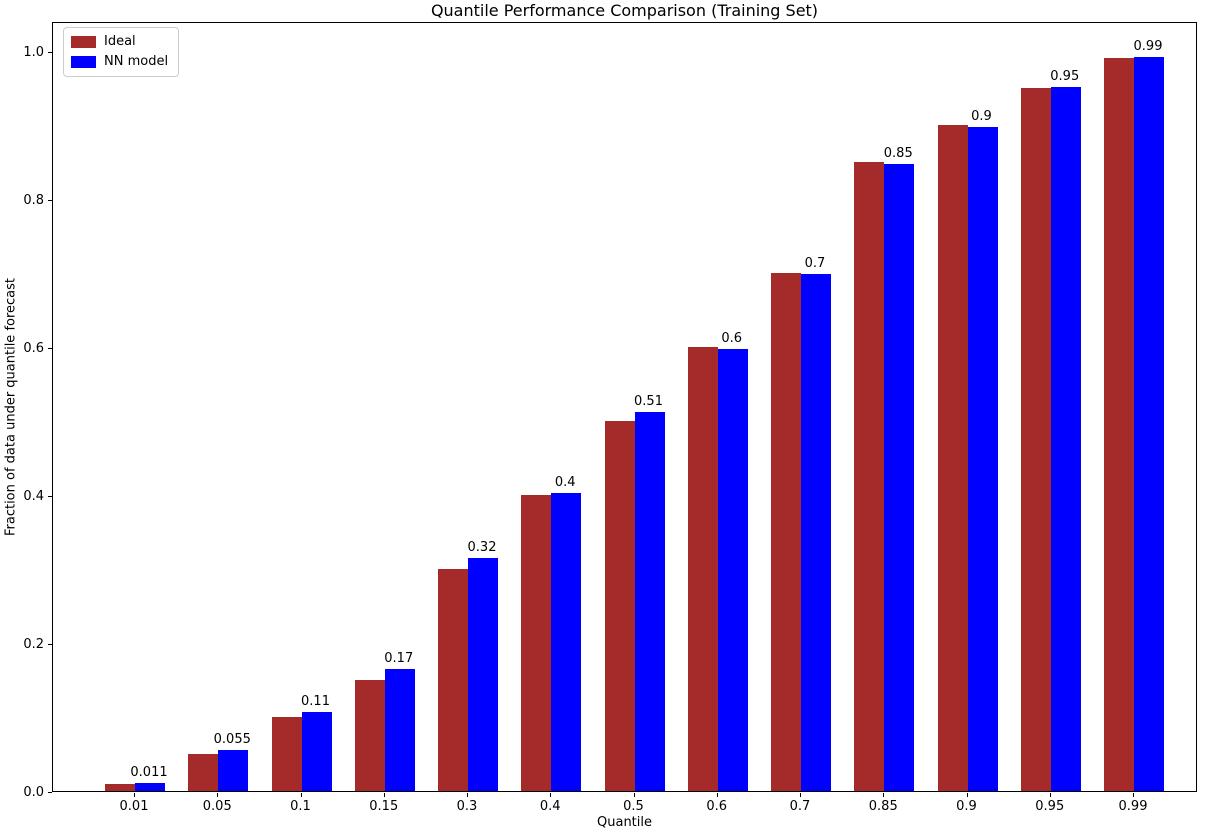 This screenshot has height=835, width=1213. Describe the element at coordinates (883, 806) in the screenshot. I see `x-tick-label: 0.85` at that location.